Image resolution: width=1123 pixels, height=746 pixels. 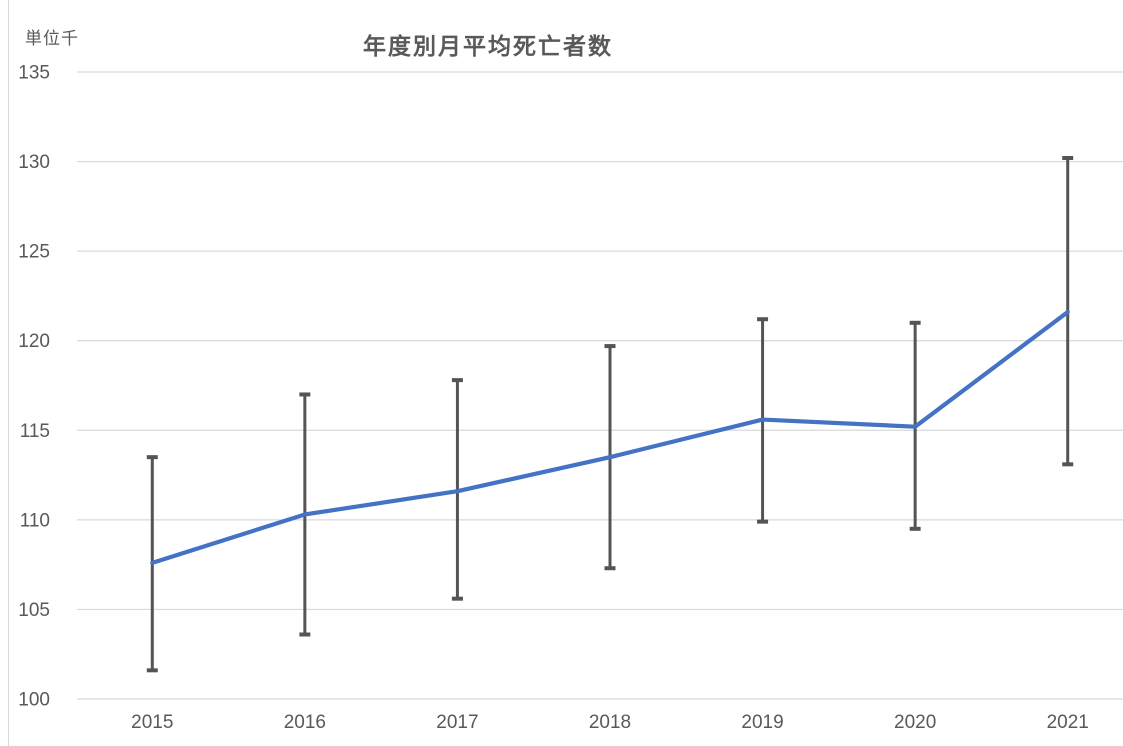 I want to click on x-tick-label-2019: 2019, so click(x=762, y=722).